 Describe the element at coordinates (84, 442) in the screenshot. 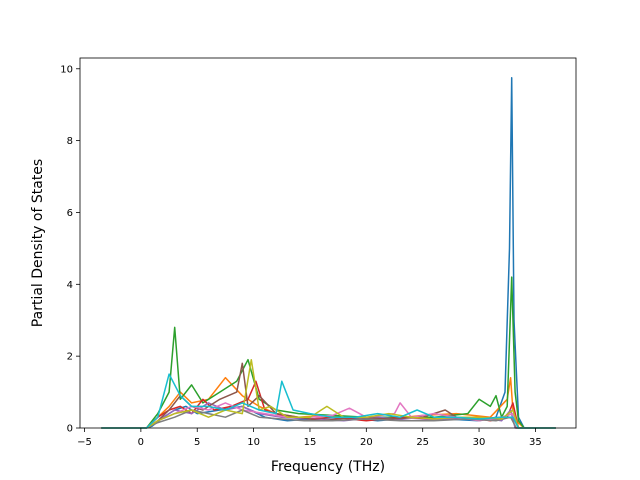

I see `x-tick-label: −5` at that location.